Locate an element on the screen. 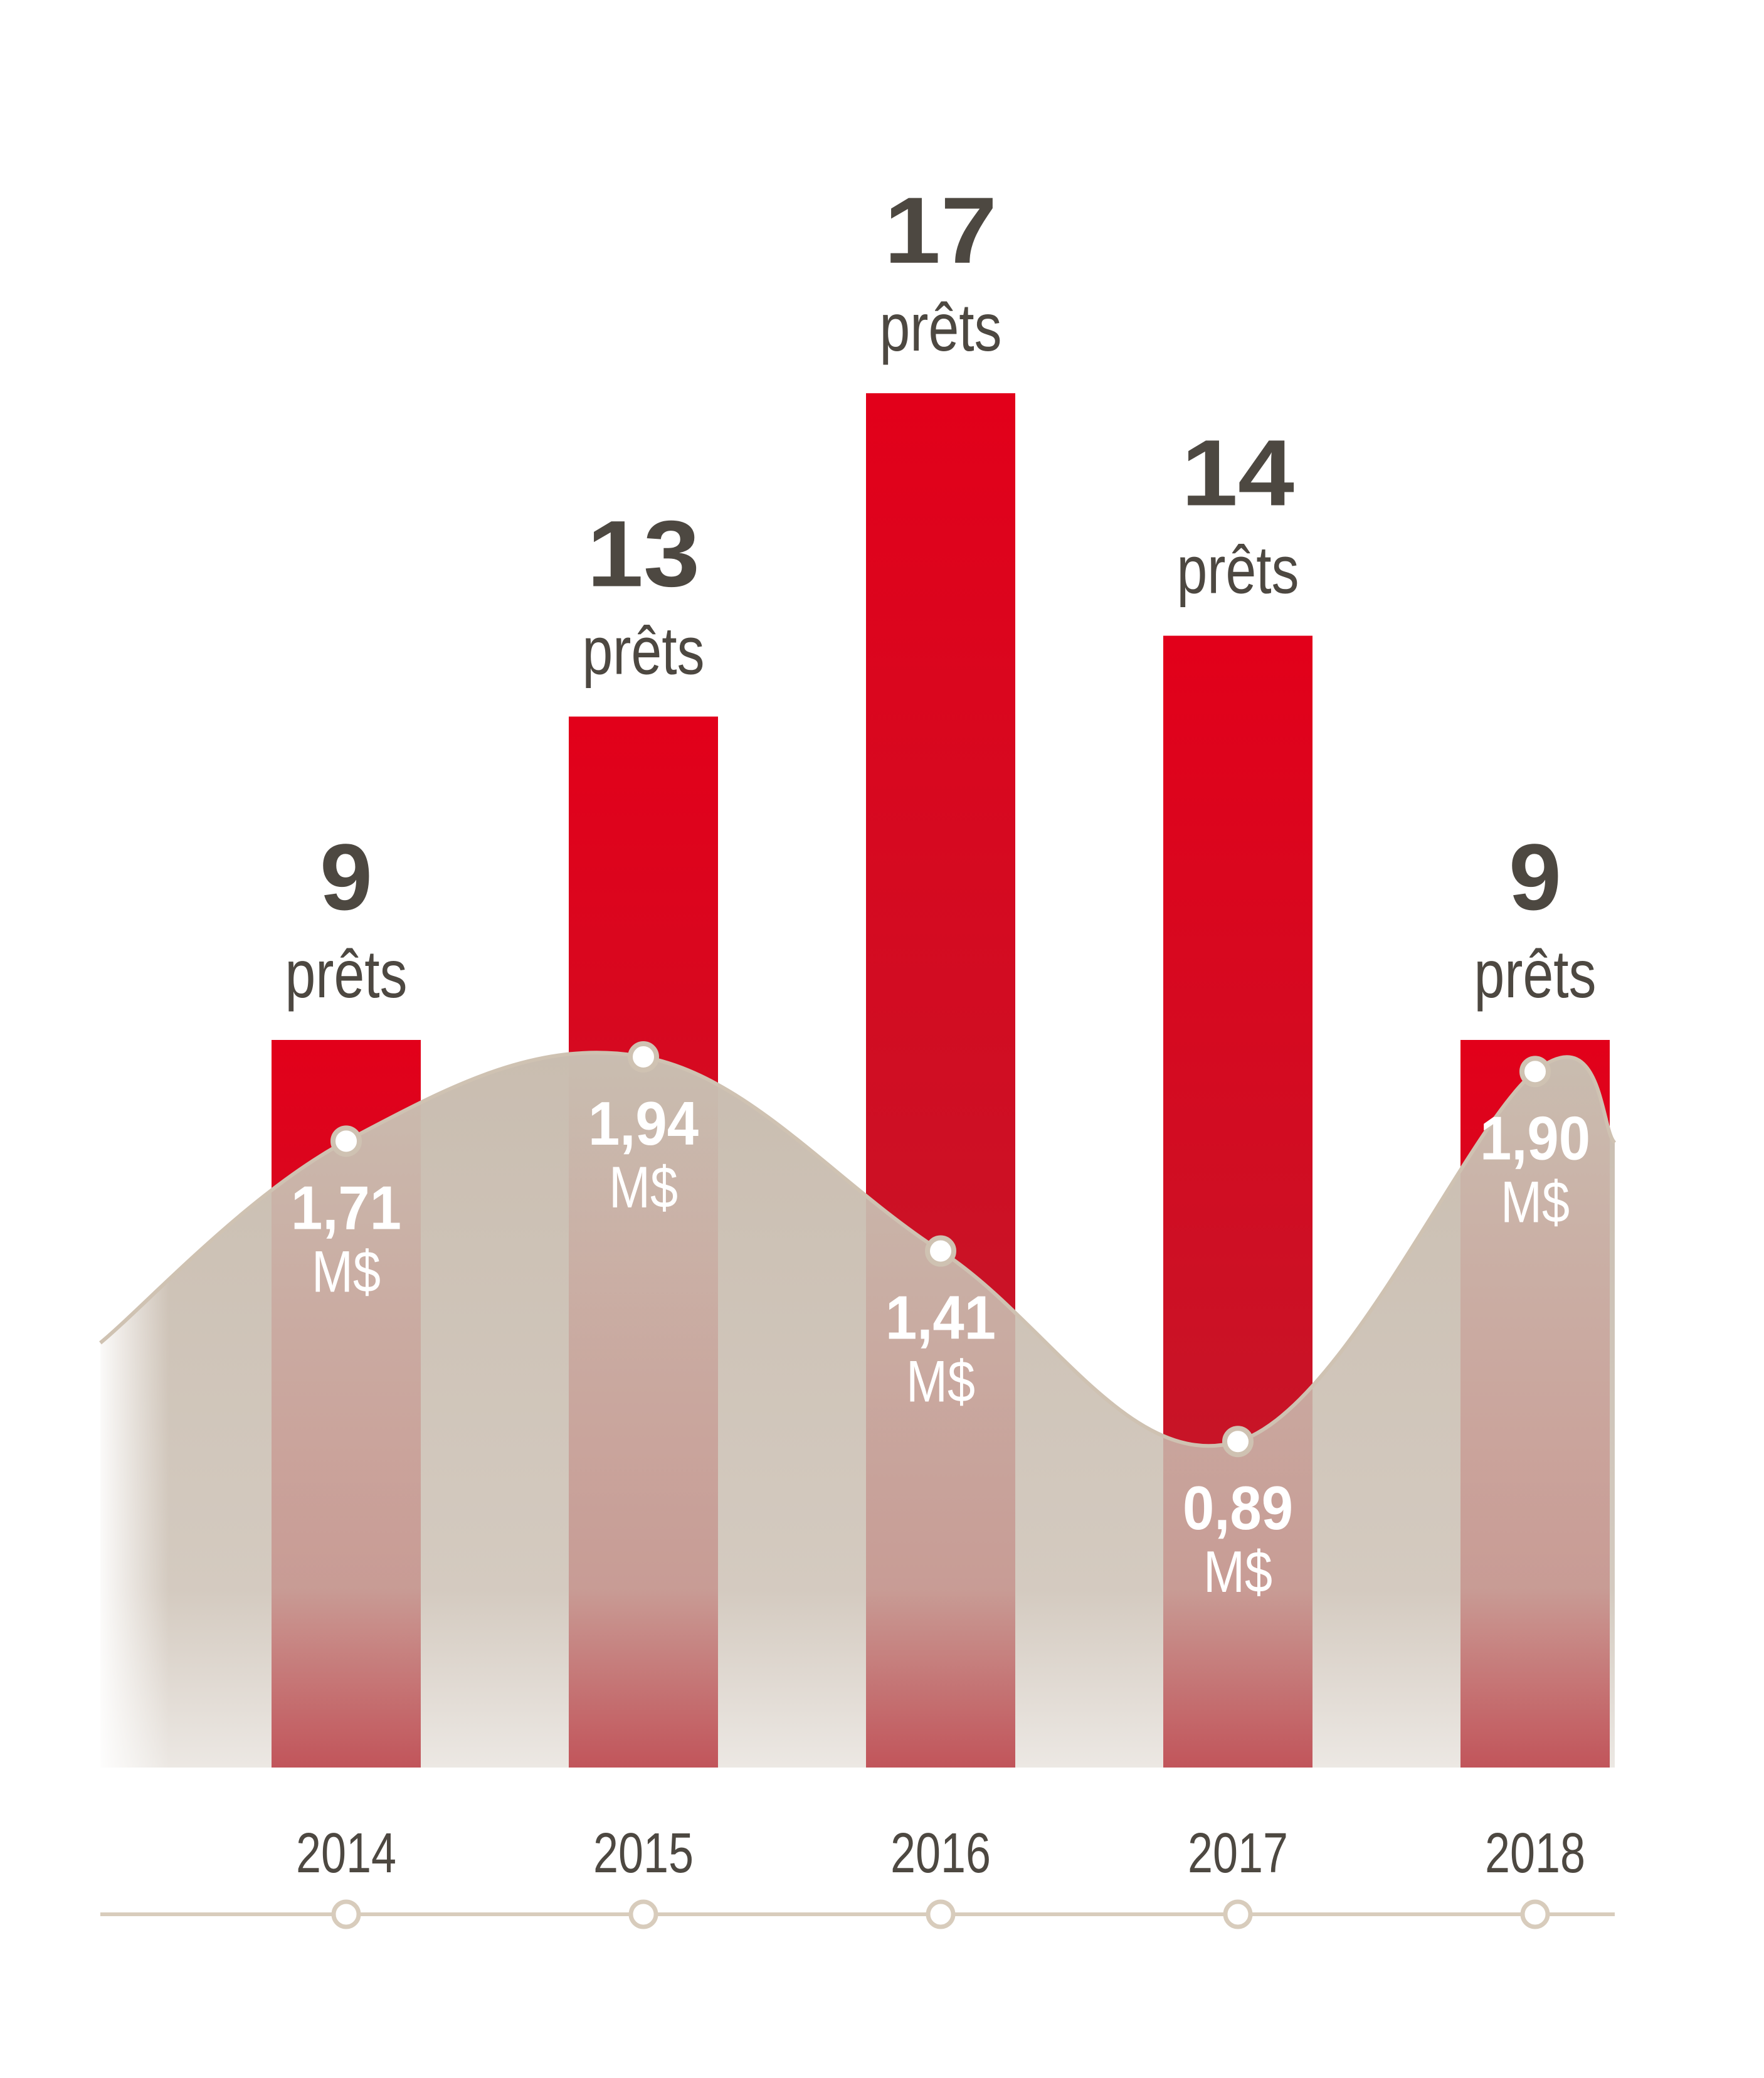 This screenshot has height=2078, width=1764. axis-marker-2015 is located at coordinates (643, 1914).